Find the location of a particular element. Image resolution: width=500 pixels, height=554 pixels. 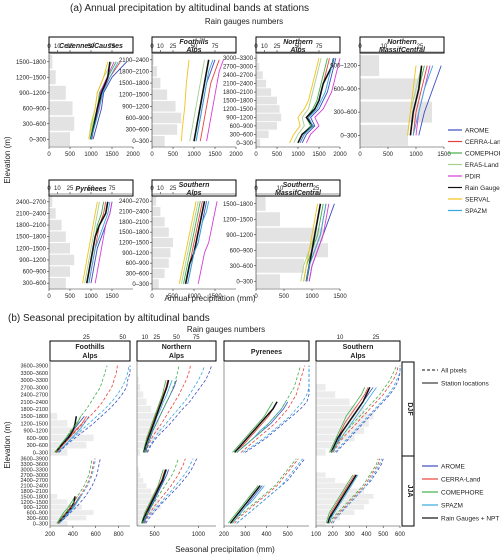

panel-title: Northern is located at coordinates (402, 42).